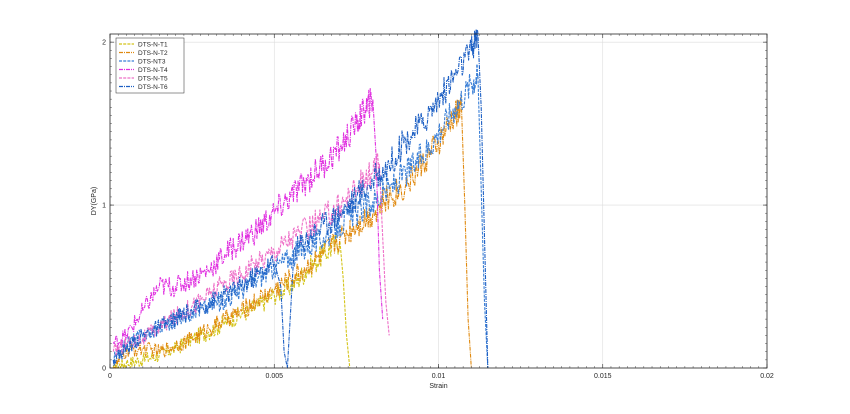  I want to click on legend-box, so click(150, 65).